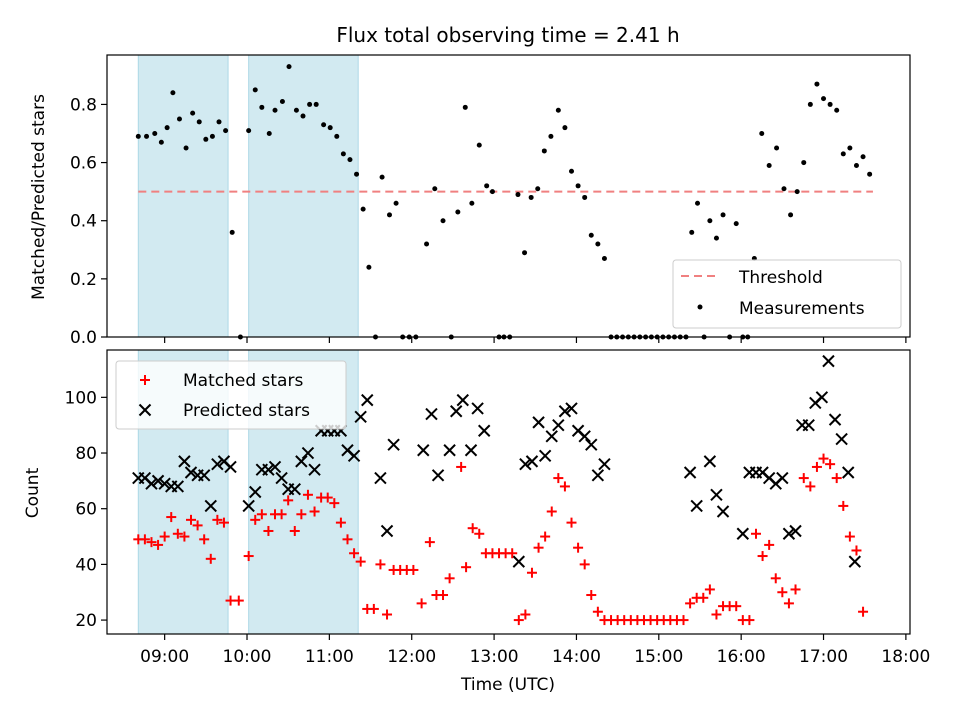  What do you see at coordinates (83, 280) in the screenshot?
I see `y-tick-label: 0.2` at bounding box center [83, 280].